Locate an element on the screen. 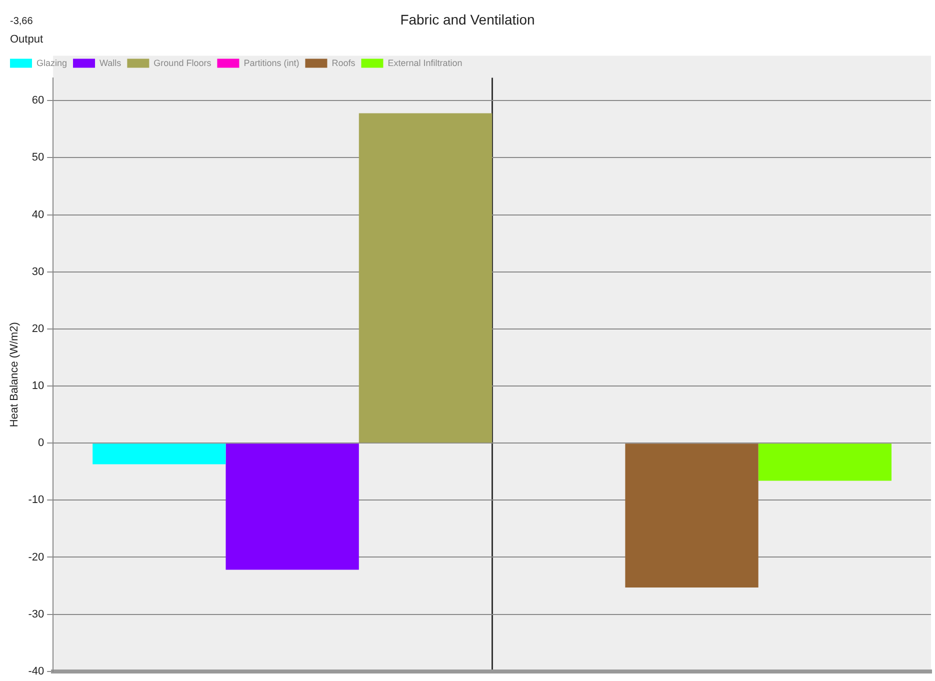 Image resolution: width=935 pixels, height=681 pixels. y-tick-label: -40 is located at coordinates (36, 671).